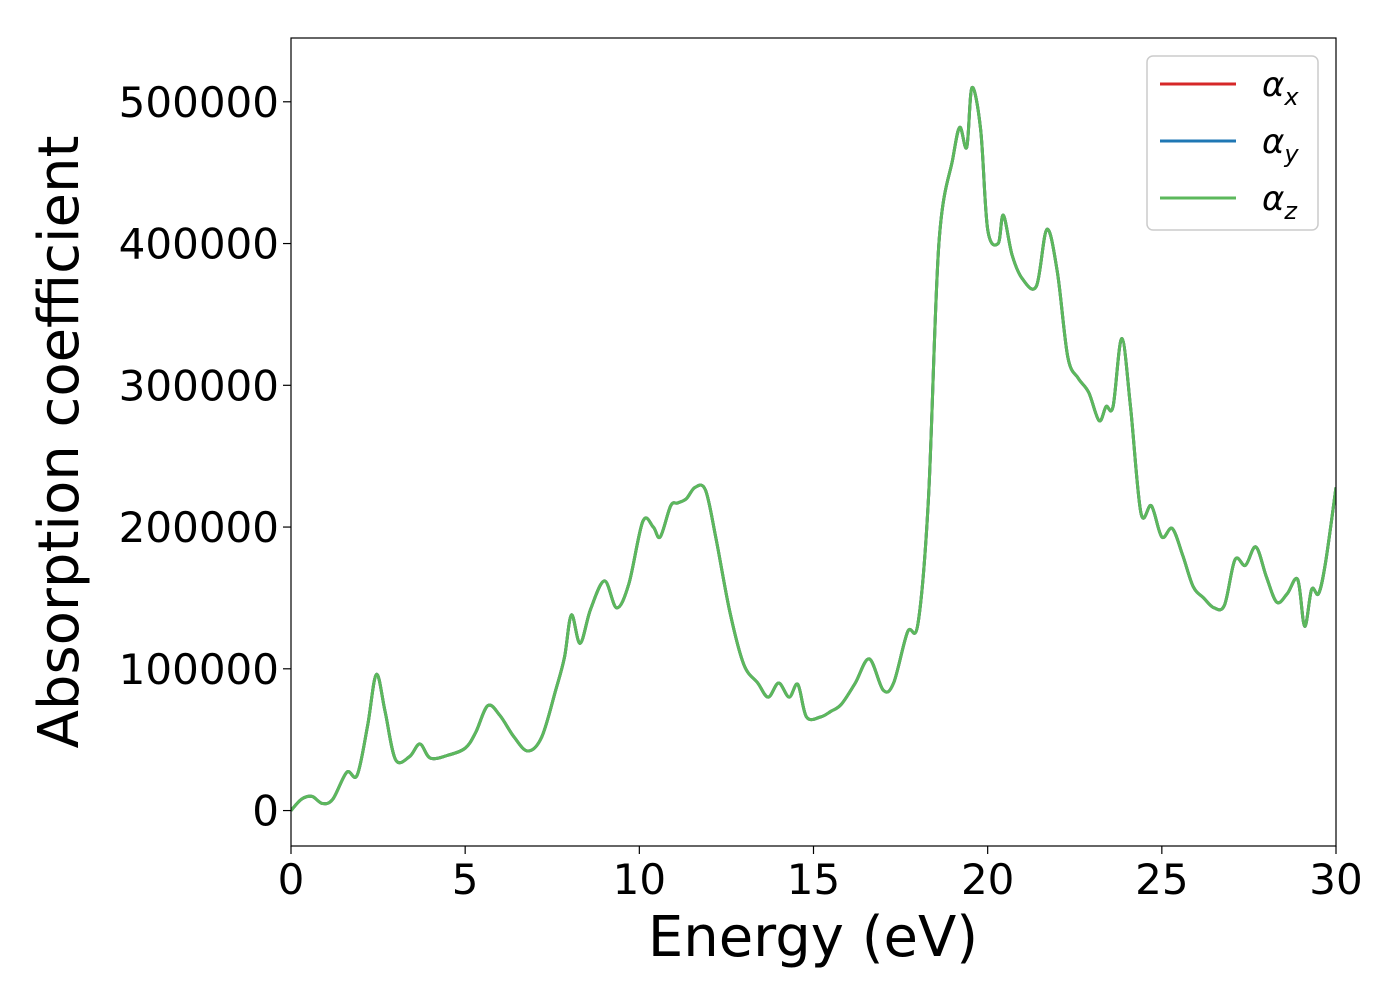 Image resolution: width=1400 pixels, height=1000 pixels. What do you see at coordinates (1280, 202) in the screenshot?
I see `legend-label-2: αz` at bounding box center [1280, 202].